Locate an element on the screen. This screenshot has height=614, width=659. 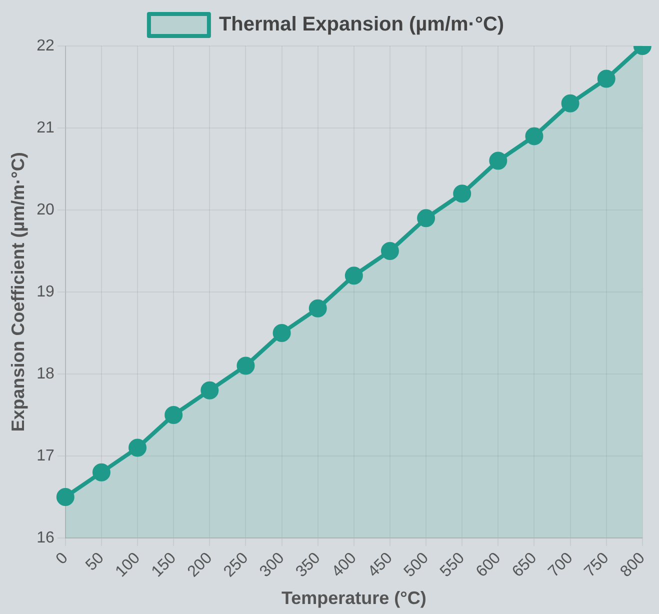
x-axis-title: Temperature (°C) is located at coordinates (353, 598).